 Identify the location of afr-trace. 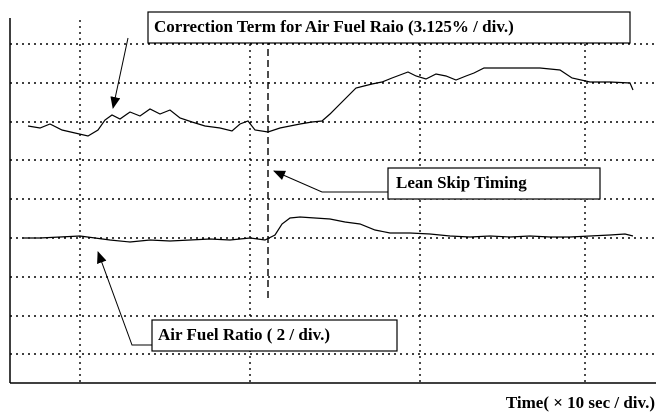
(328, 229).